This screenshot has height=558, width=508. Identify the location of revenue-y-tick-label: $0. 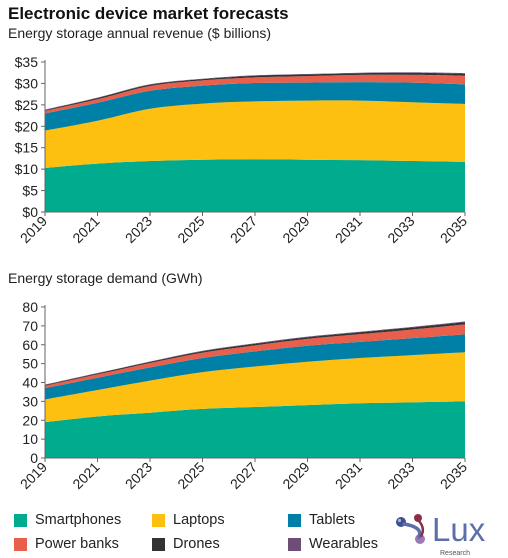
(30, 212).